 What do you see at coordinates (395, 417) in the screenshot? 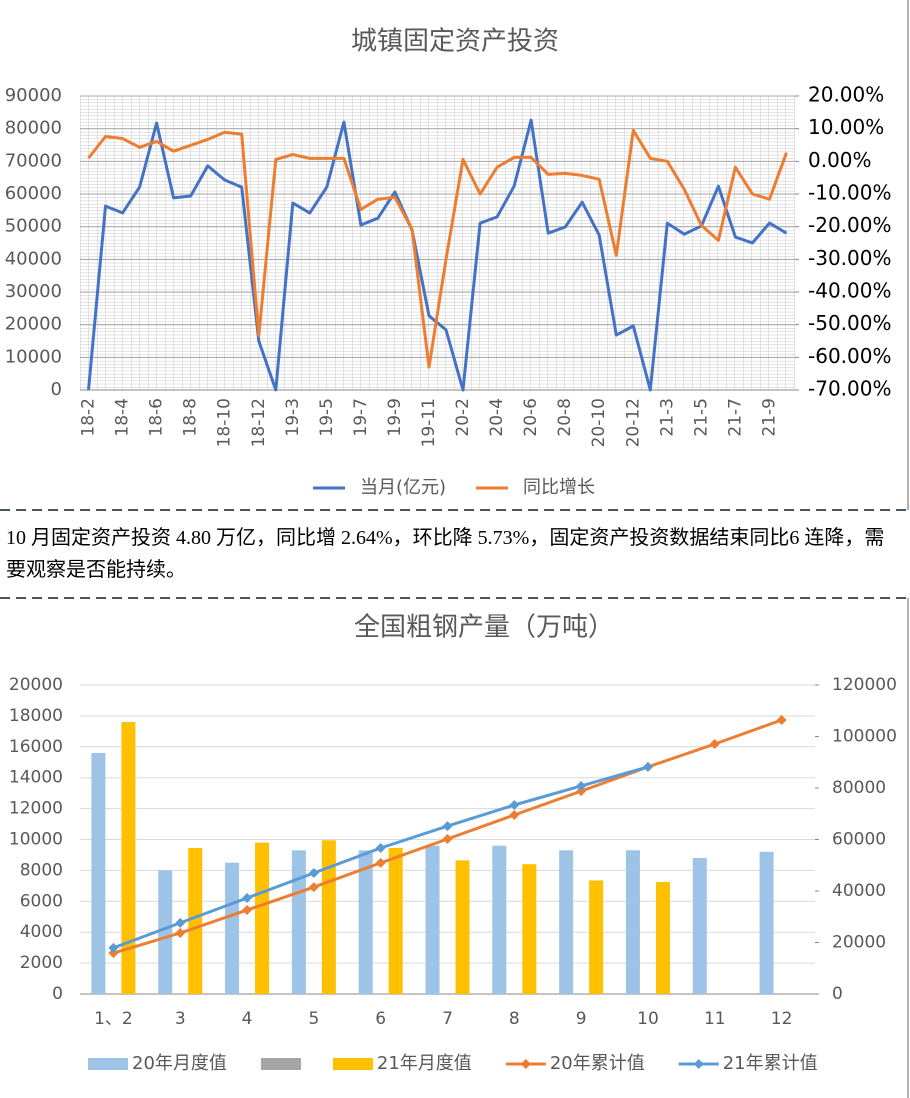
I see `x-tick-label: 19-9` at bounding box center [395, 417].